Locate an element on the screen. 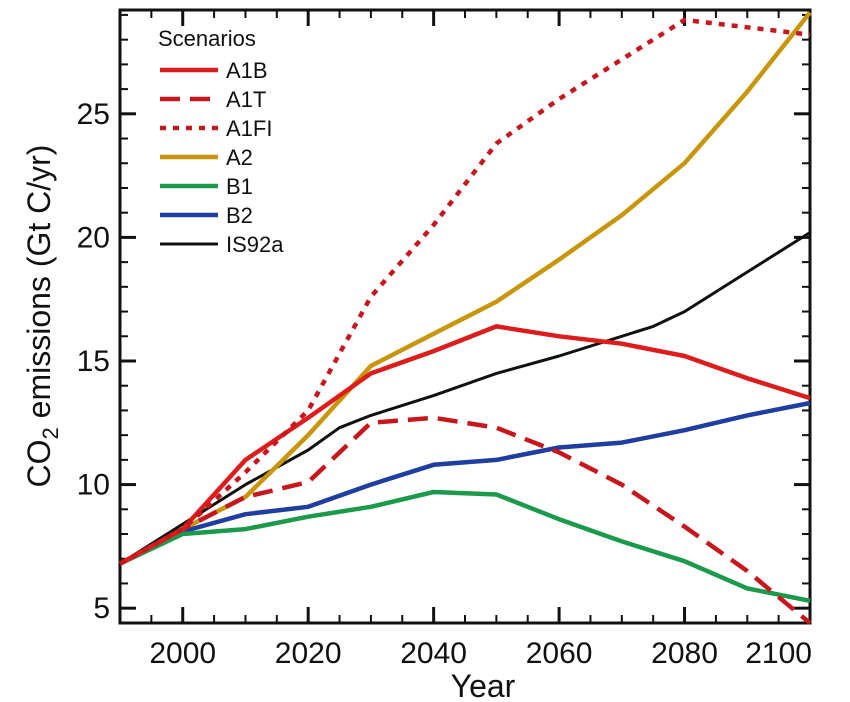 The height and width of the screenshot is (702, 850). legend-title: Scenarios is located at coordinates (207, 38).